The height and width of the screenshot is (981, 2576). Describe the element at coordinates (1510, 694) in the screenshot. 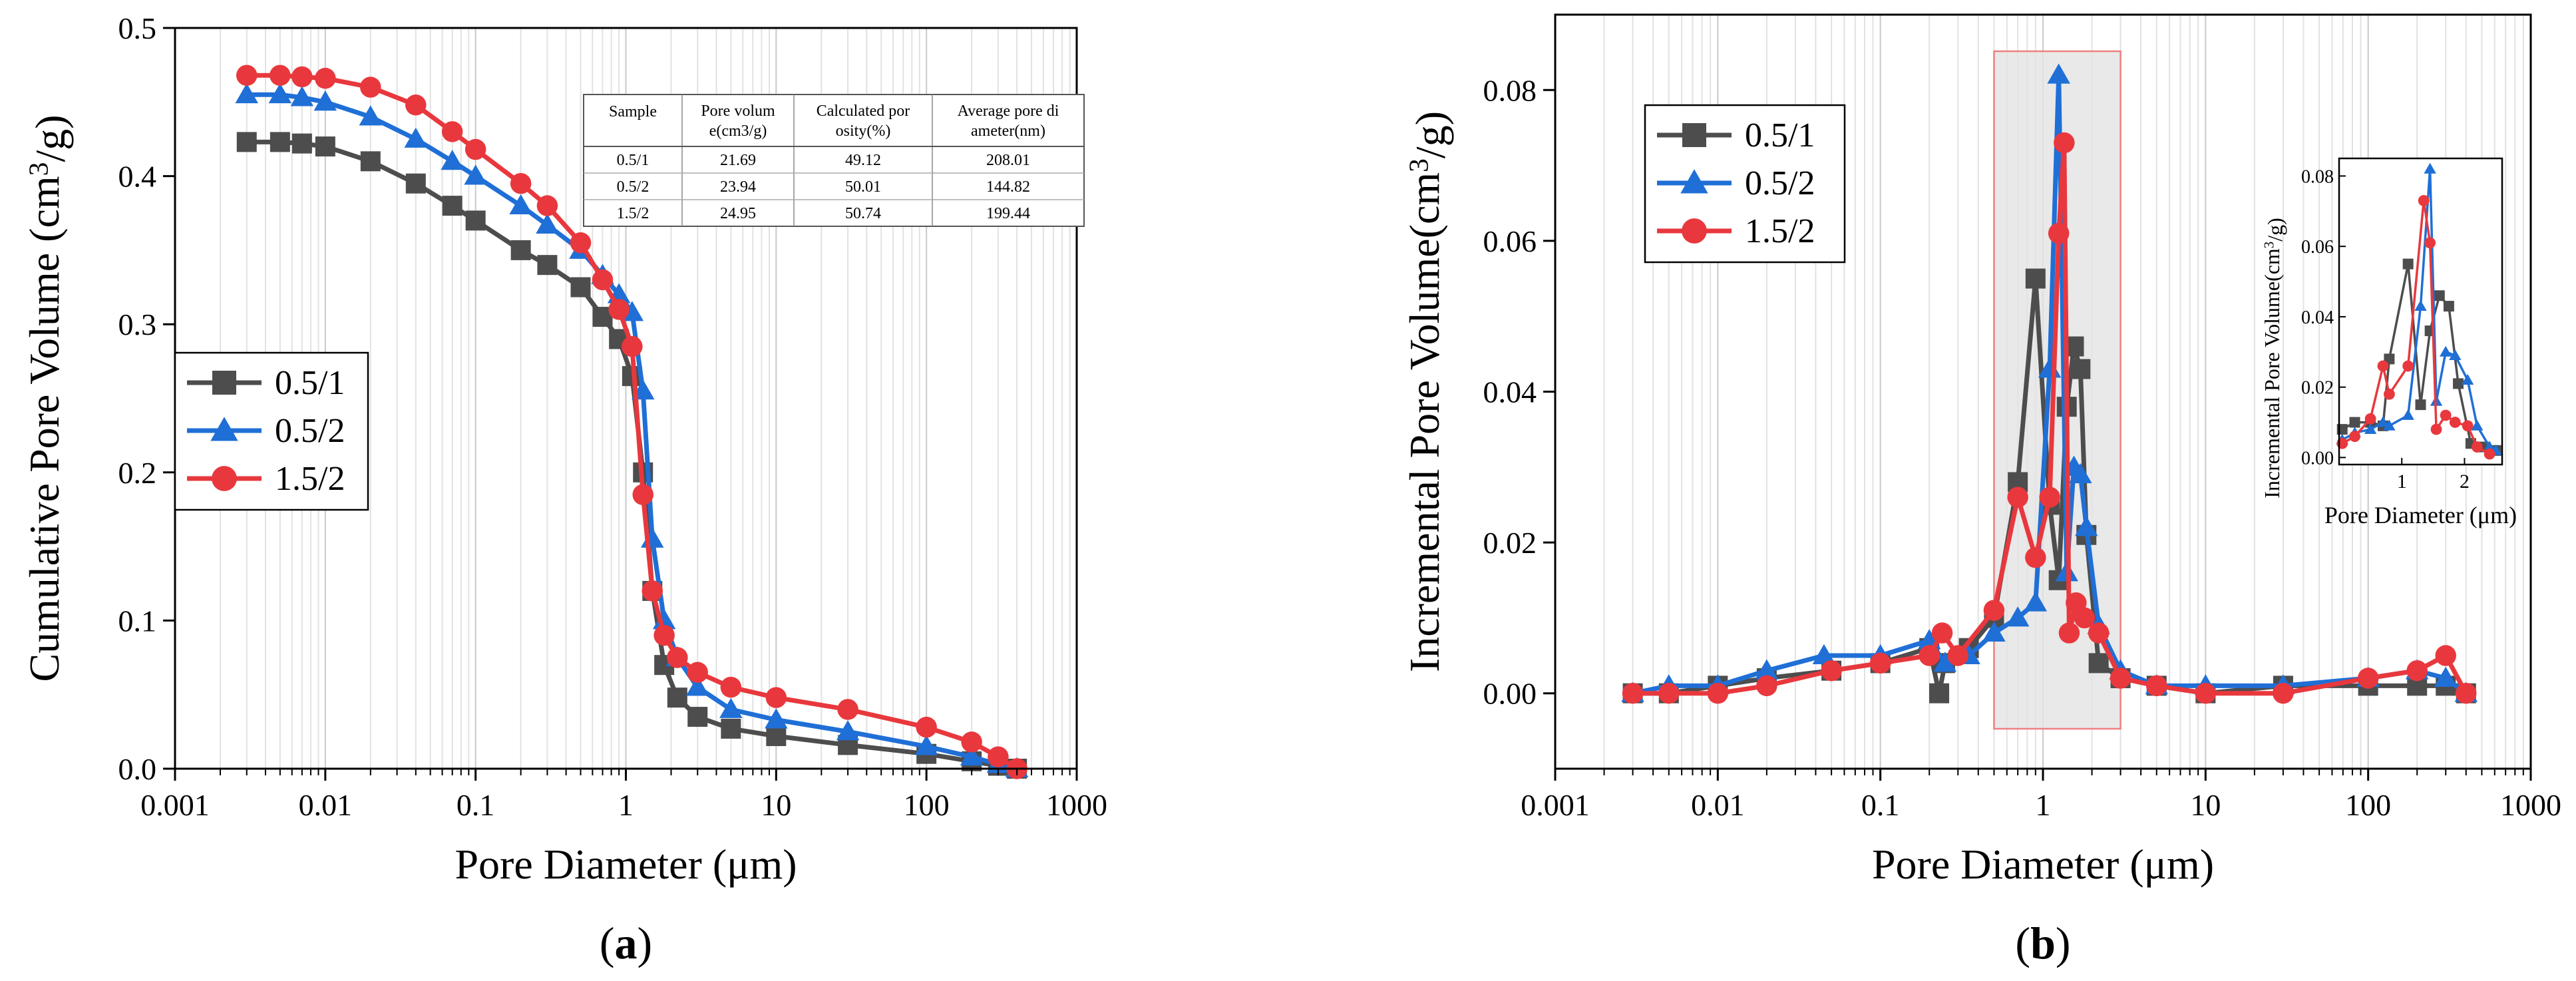

I see `y-tick-label-b: 0.00` at that location.